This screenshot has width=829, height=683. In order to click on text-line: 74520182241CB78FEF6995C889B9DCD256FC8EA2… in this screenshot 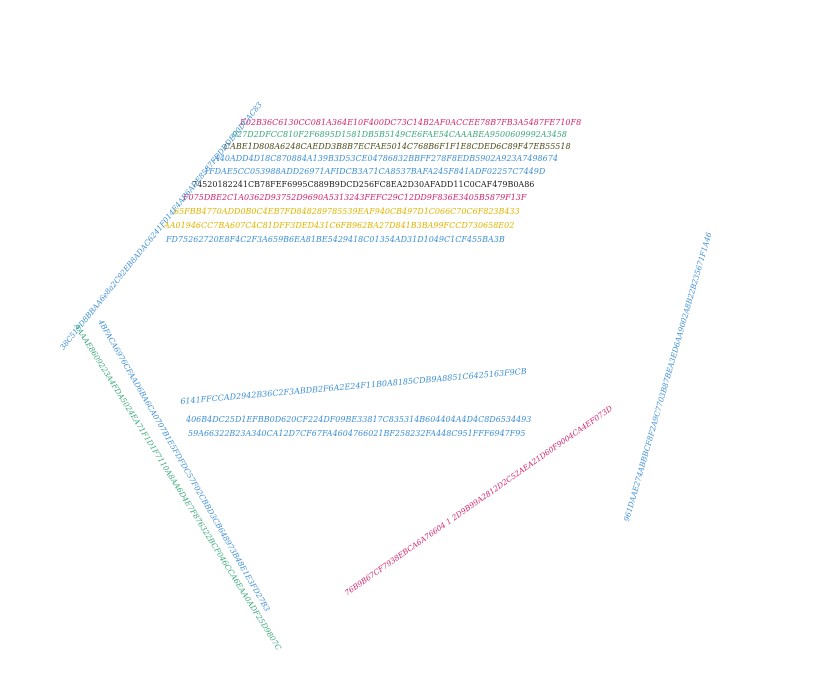, I will do `click(363, 184)`.